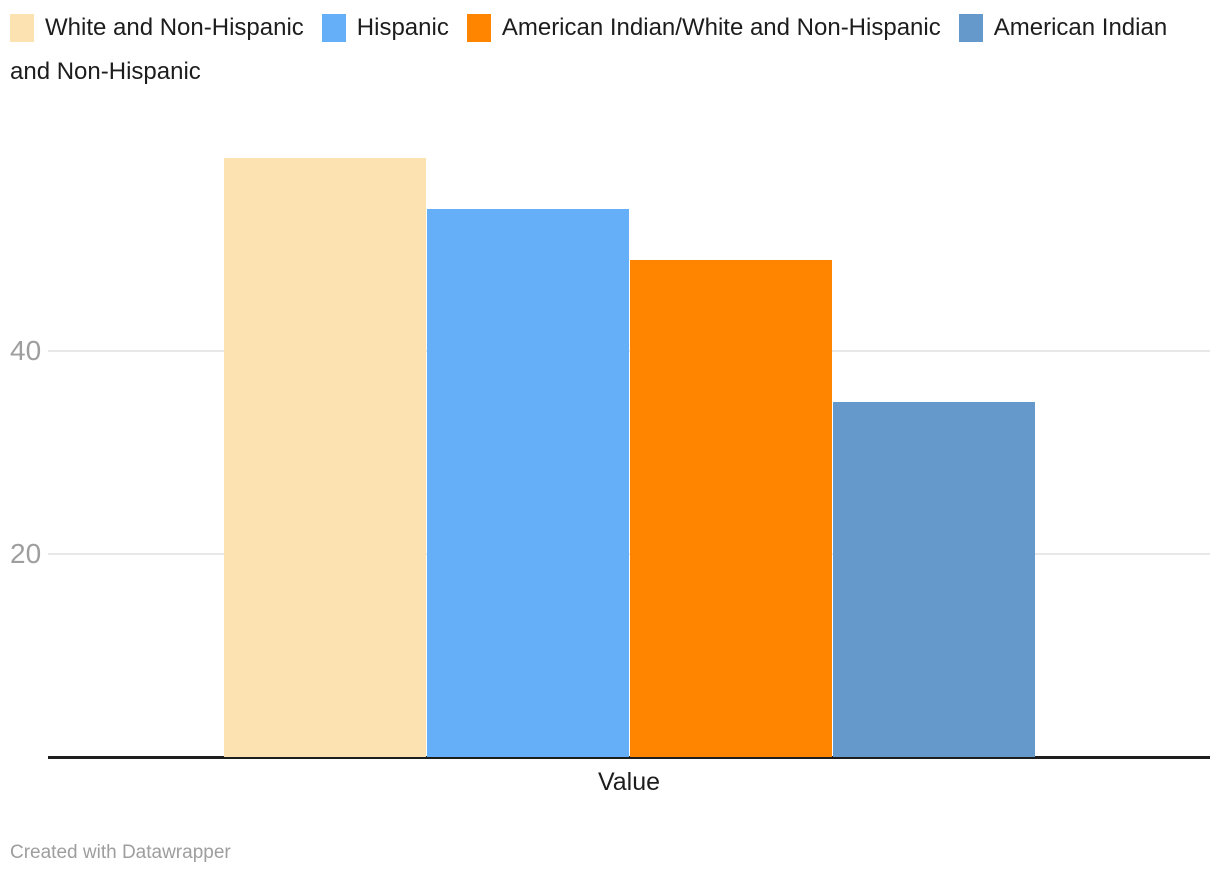 The image size is (1220, 880). What do you see at coordinates (26, 350) in the screenshot?
I see `y-tick-label-40: 40` at bounding box center [26, 350].